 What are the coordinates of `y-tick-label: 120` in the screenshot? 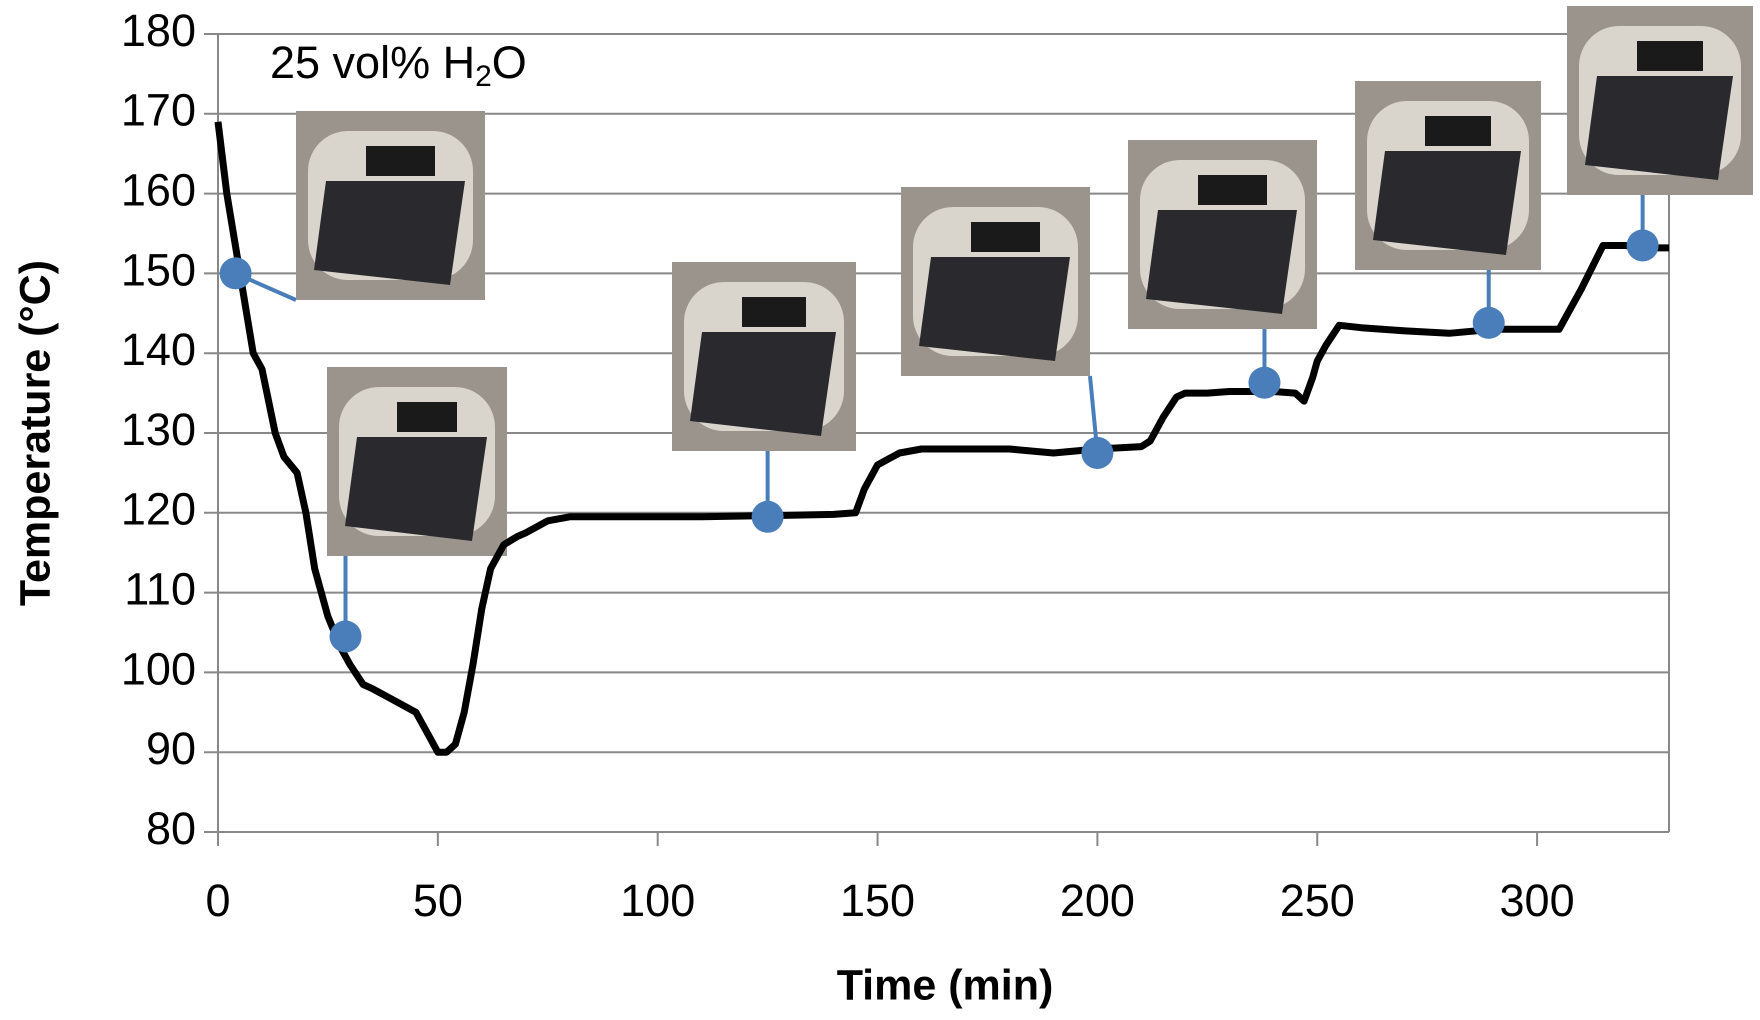 It's located at (158, 509).